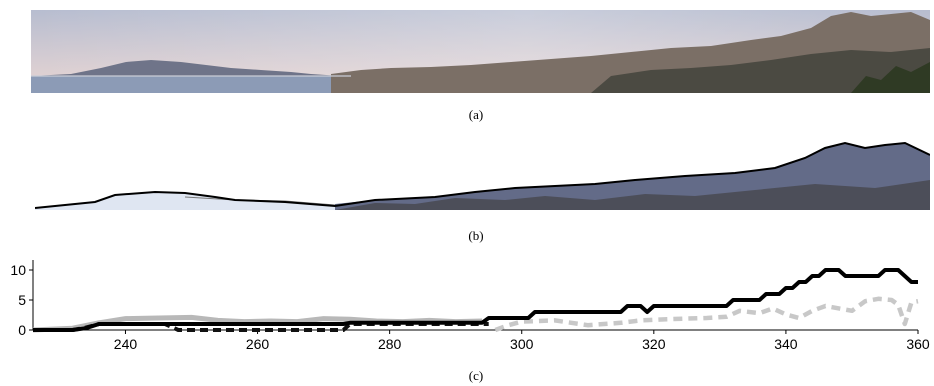 This screenshot has width=934, height=386. Describe the element at coordinates (22, 330) in the screenshot. I see `y-tick-label: 0` at that location.